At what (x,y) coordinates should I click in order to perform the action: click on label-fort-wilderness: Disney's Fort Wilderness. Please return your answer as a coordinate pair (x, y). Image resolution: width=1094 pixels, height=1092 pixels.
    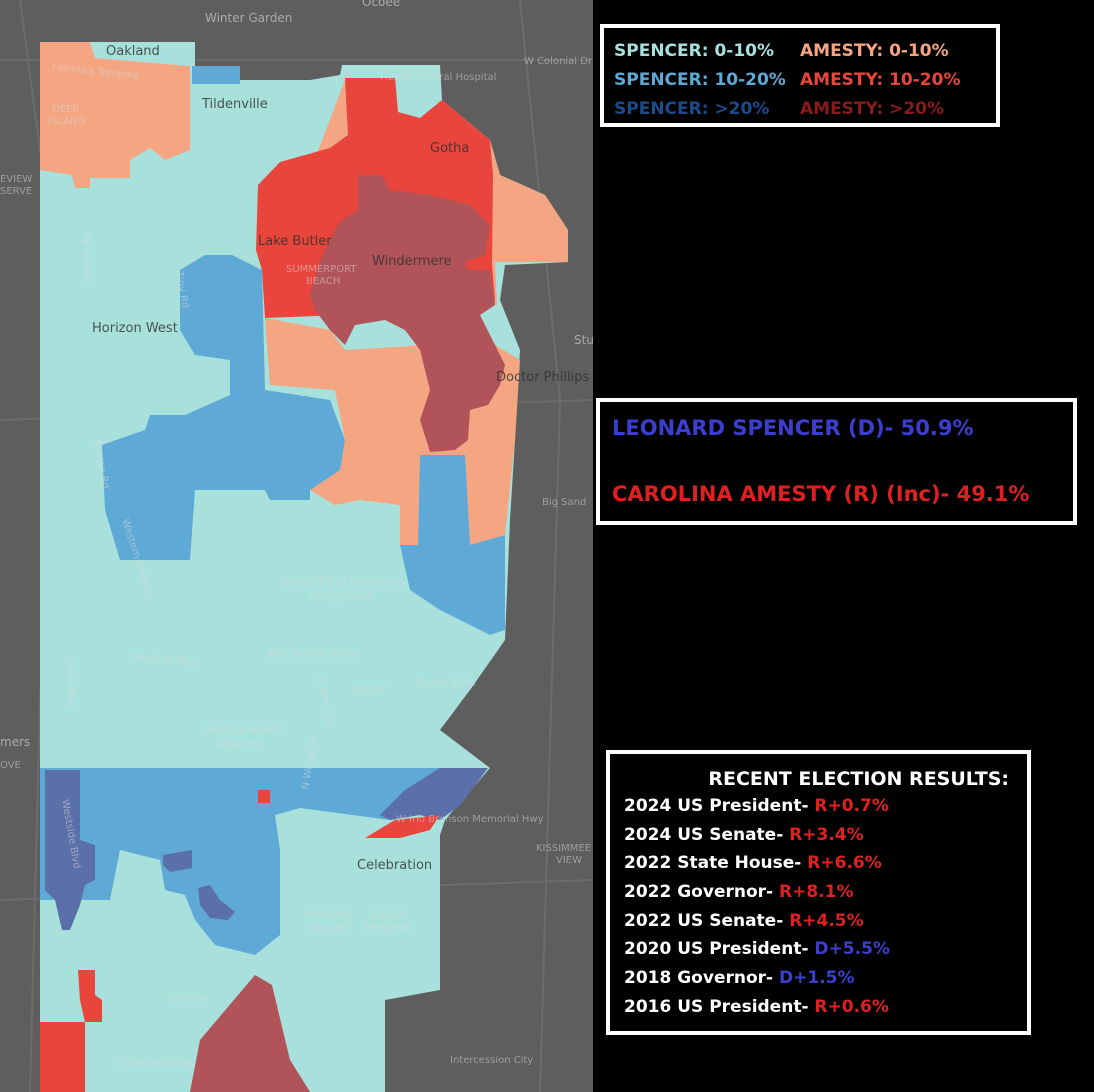
    Looking at the image, I should click on (343, 582).